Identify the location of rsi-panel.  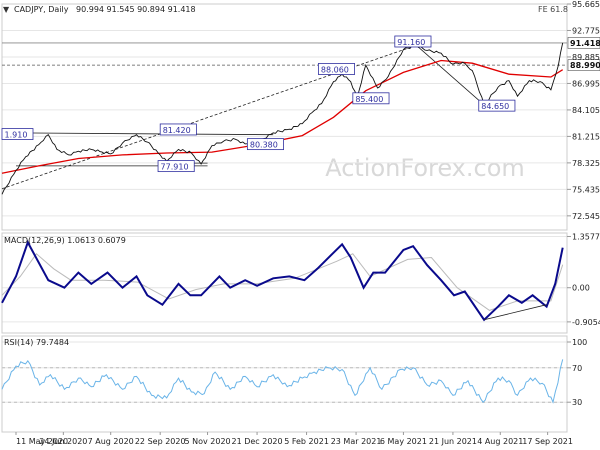
(282, 381).